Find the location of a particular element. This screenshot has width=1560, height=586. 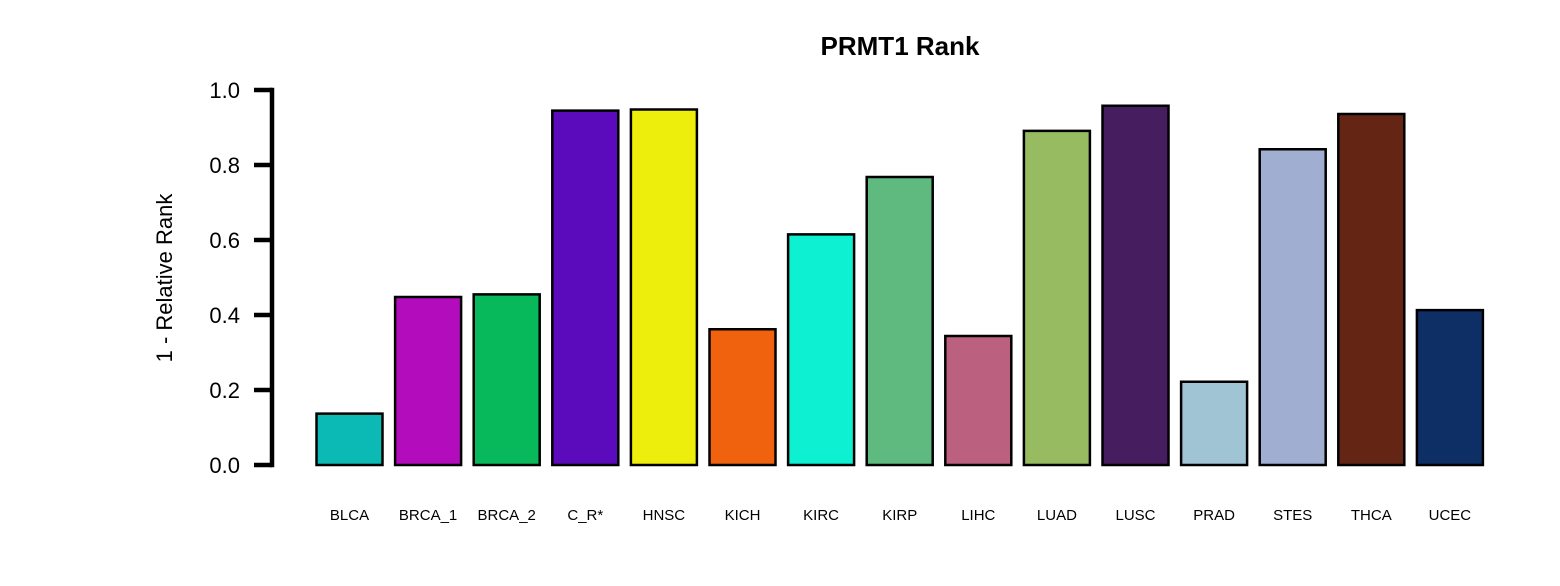

bar-lusc is located at coordinates (1135, 285).